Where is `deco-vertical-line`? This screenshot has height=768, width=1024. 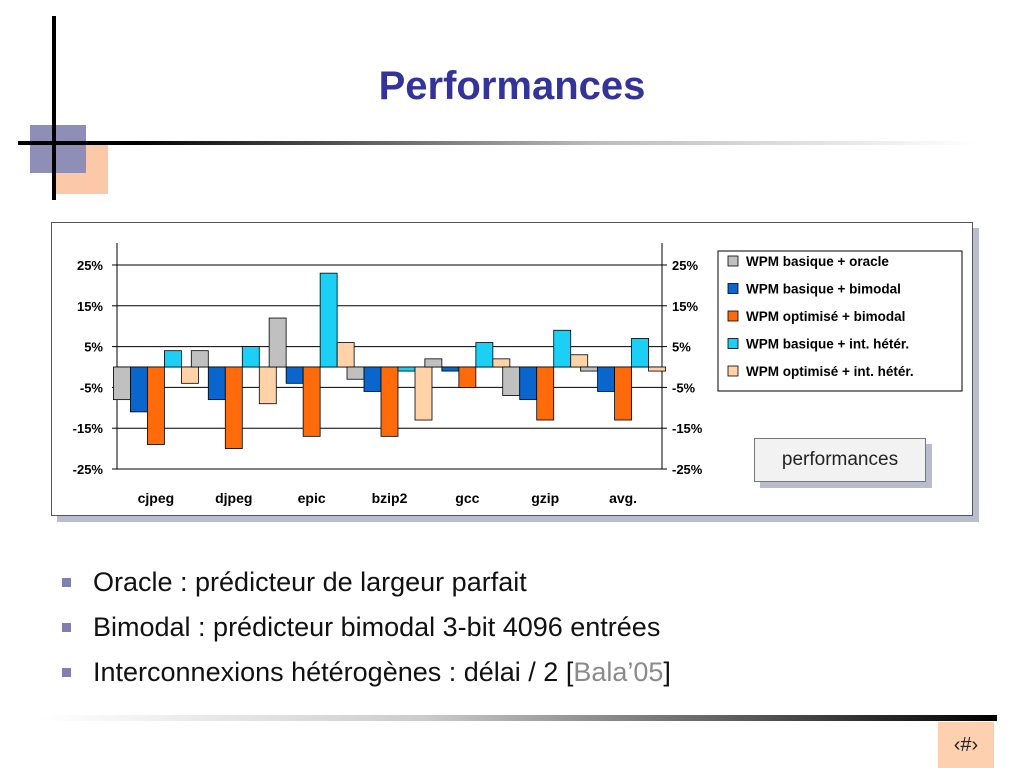 deco-vertical-line is located at coordinates (54, 108).